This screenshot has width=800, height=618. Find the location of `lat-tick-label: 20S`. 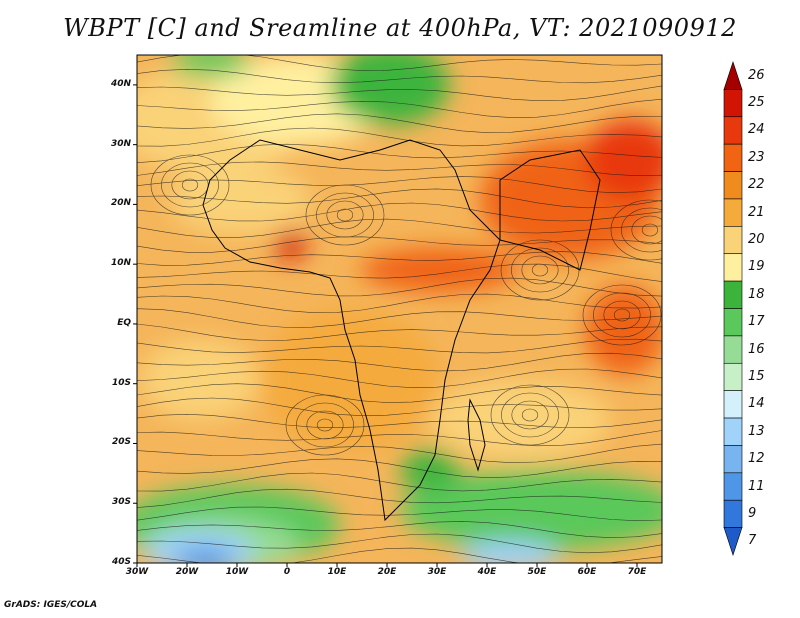

lat-tick-label: 20S is located at coordinates (121, 442).